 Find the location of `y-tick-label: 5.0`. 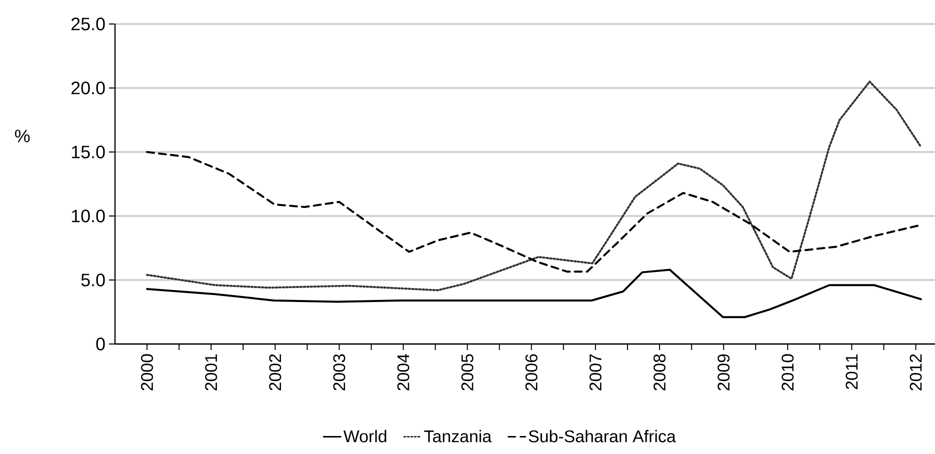

y-tick-label: 5.0 is located at coordinates (93, 280).